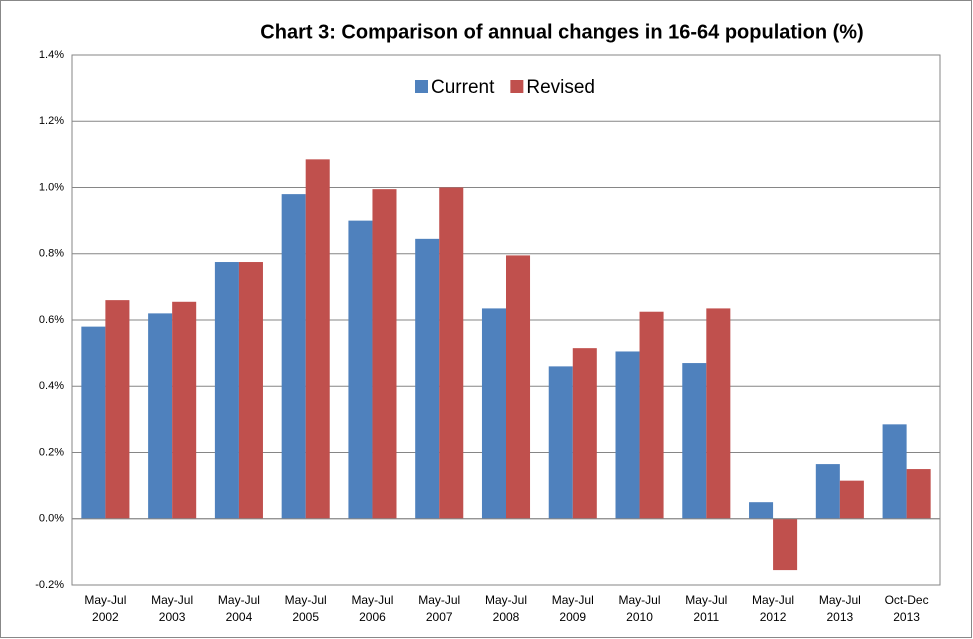  I want to click on x-tick-label: May-Jul 2007, so click(439, 608).